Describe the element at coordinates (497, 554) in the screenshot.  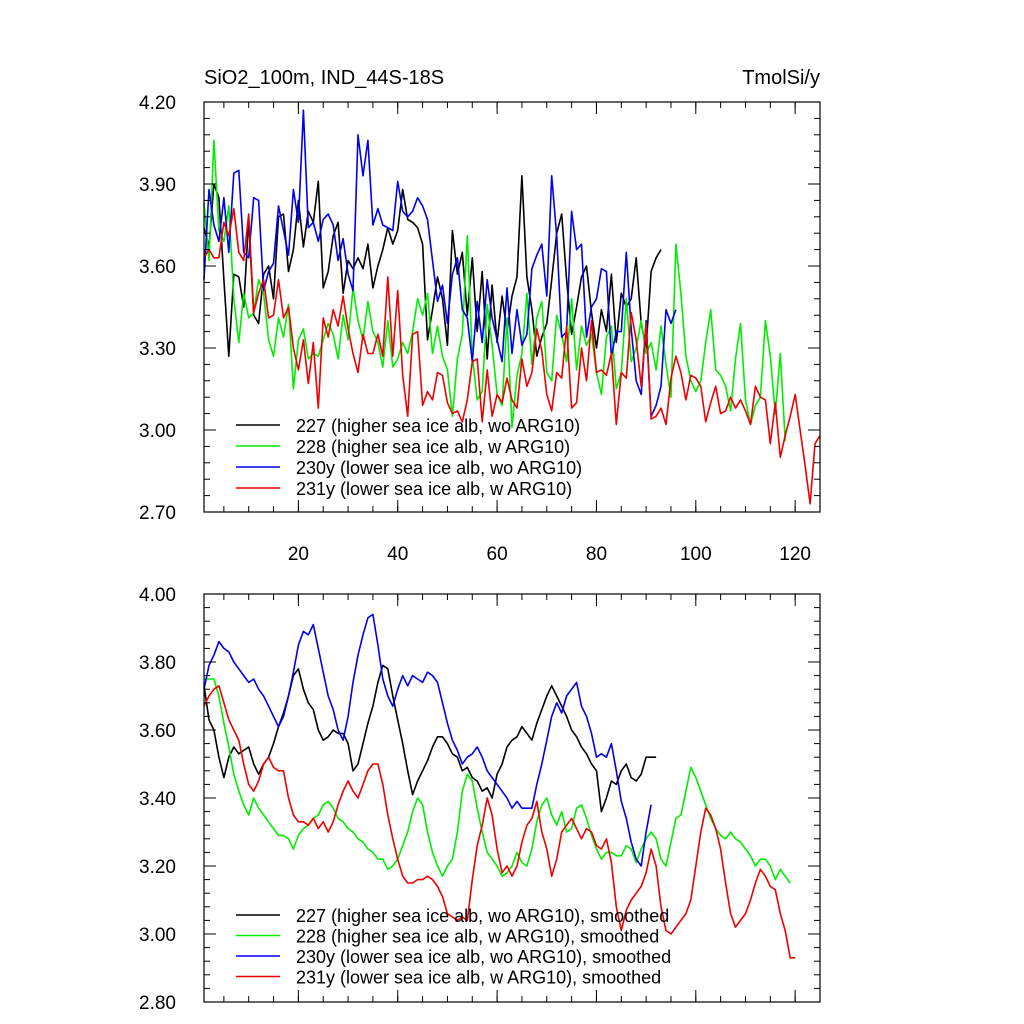
I see `x-tick-label: 60` at that location.